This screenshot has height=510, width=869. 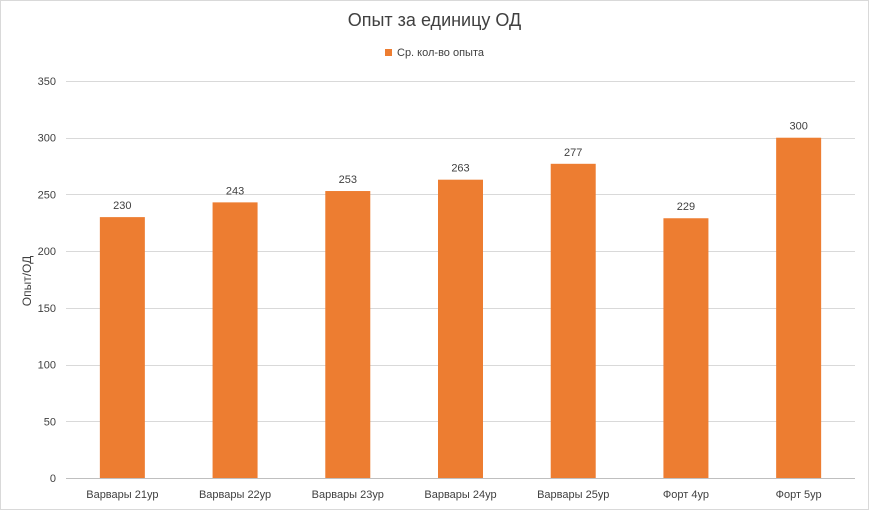 What do you see at coordinates (573, 495) in the screenshot?
I see `x-tick-label: Варвары 25ур` at bounding box center [573, 495].